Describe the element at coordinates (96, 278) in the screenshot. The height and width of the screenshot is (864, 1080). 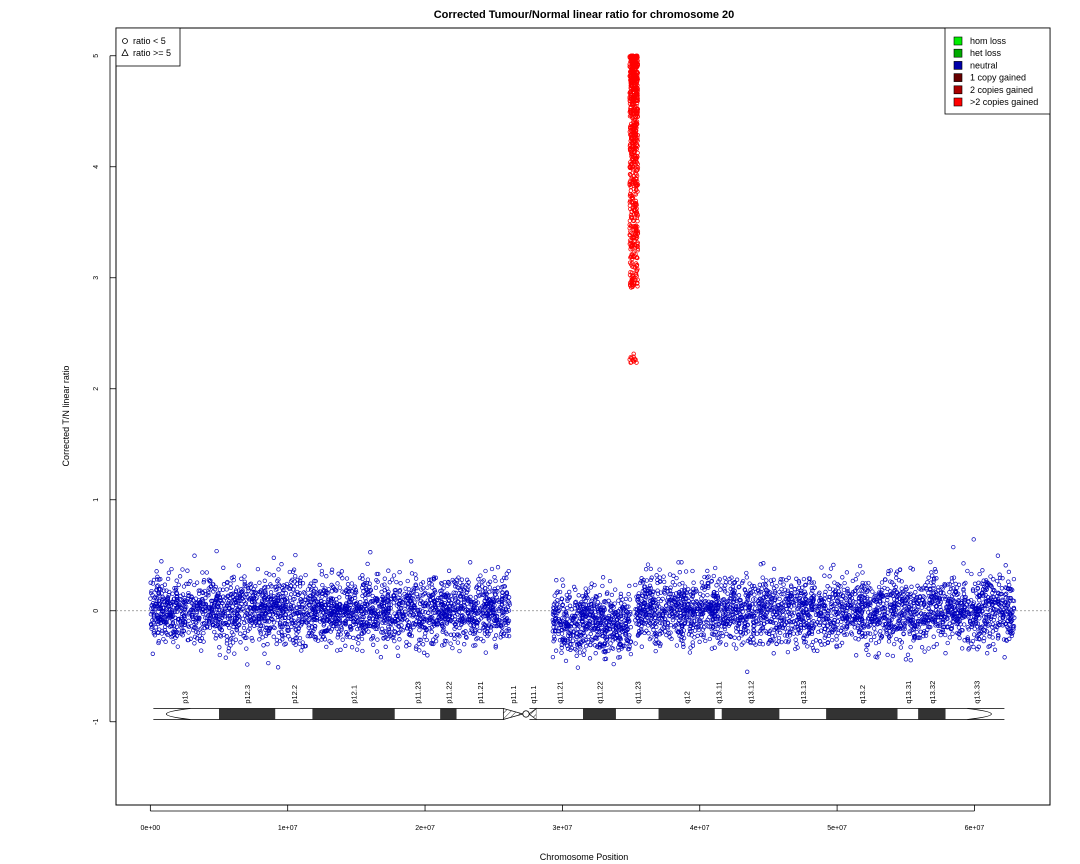
I see `y-tick-label: 3` at that location.